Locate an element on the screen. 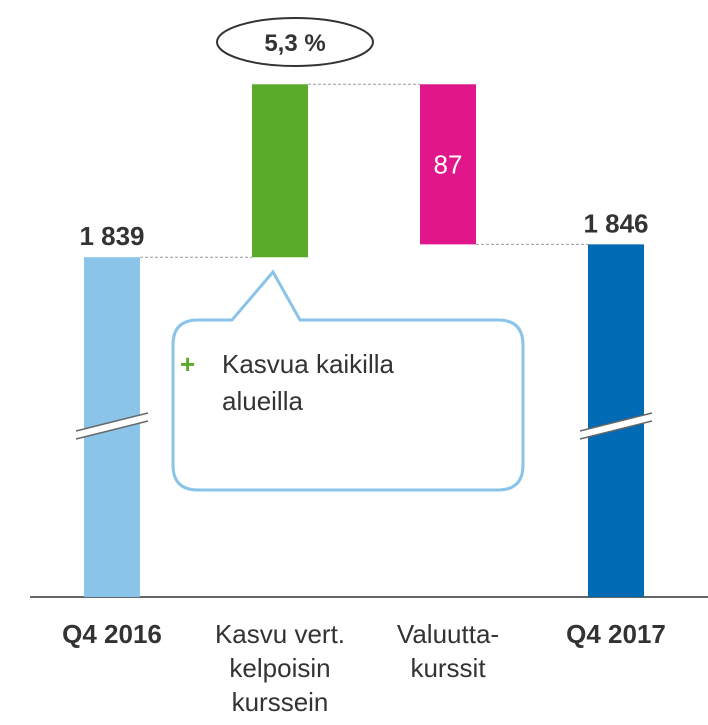 The height and width of the screenshot is (725, 708). x-tick-label: Valuutta-kurssit is located at coordinates (448, 651).